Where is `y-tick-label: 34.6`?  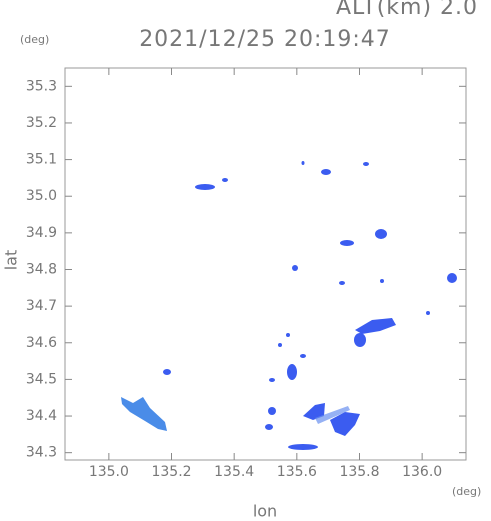
y-tick-label: 34.6 is located at coordinates (41, 343).